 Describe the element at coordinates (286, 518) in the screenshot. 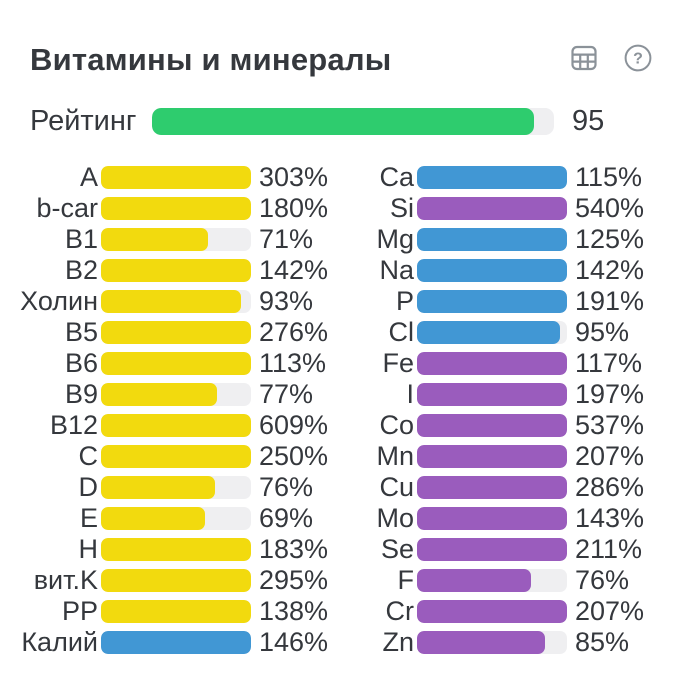

I see `nutrient-value: 69%` at that location.